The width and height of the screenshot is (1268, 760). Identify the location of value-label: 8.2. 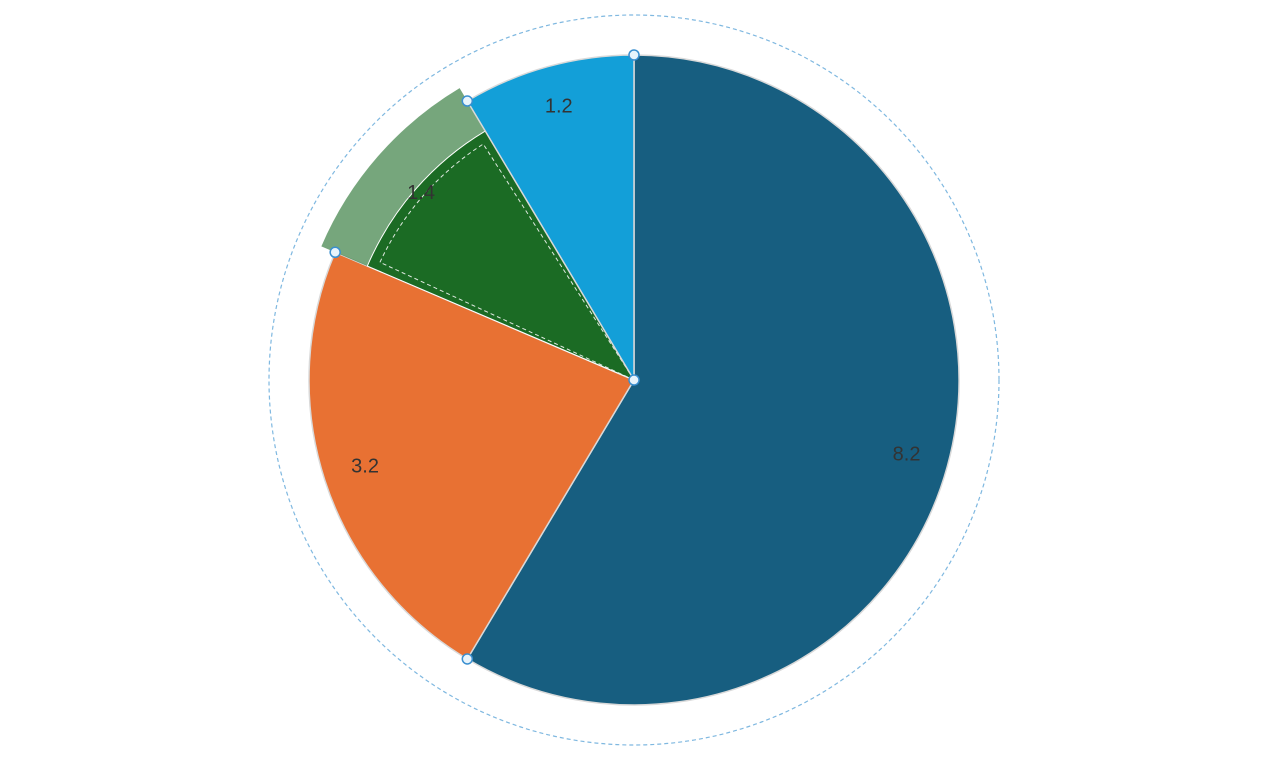
(907, 455).